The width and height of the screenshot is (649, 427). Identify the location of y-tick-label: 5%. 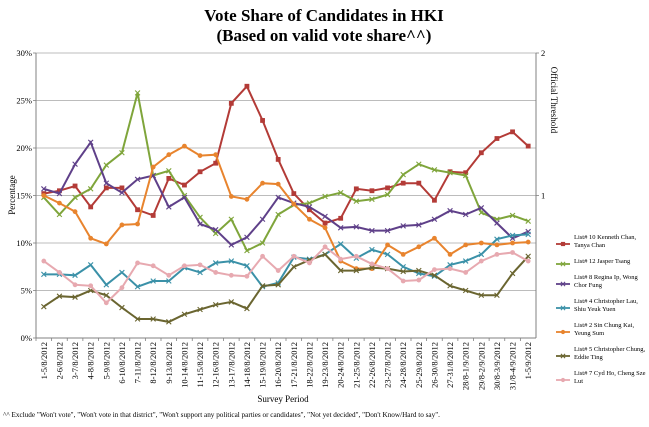
(26, 291).